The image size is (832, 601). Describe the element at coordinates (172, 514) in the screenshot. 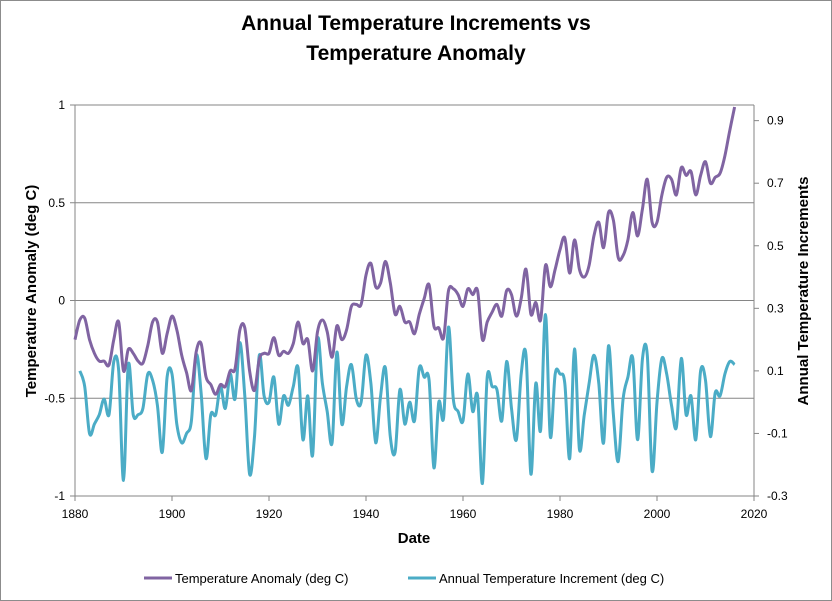

I see `x-tick-label: 1900` at that location.